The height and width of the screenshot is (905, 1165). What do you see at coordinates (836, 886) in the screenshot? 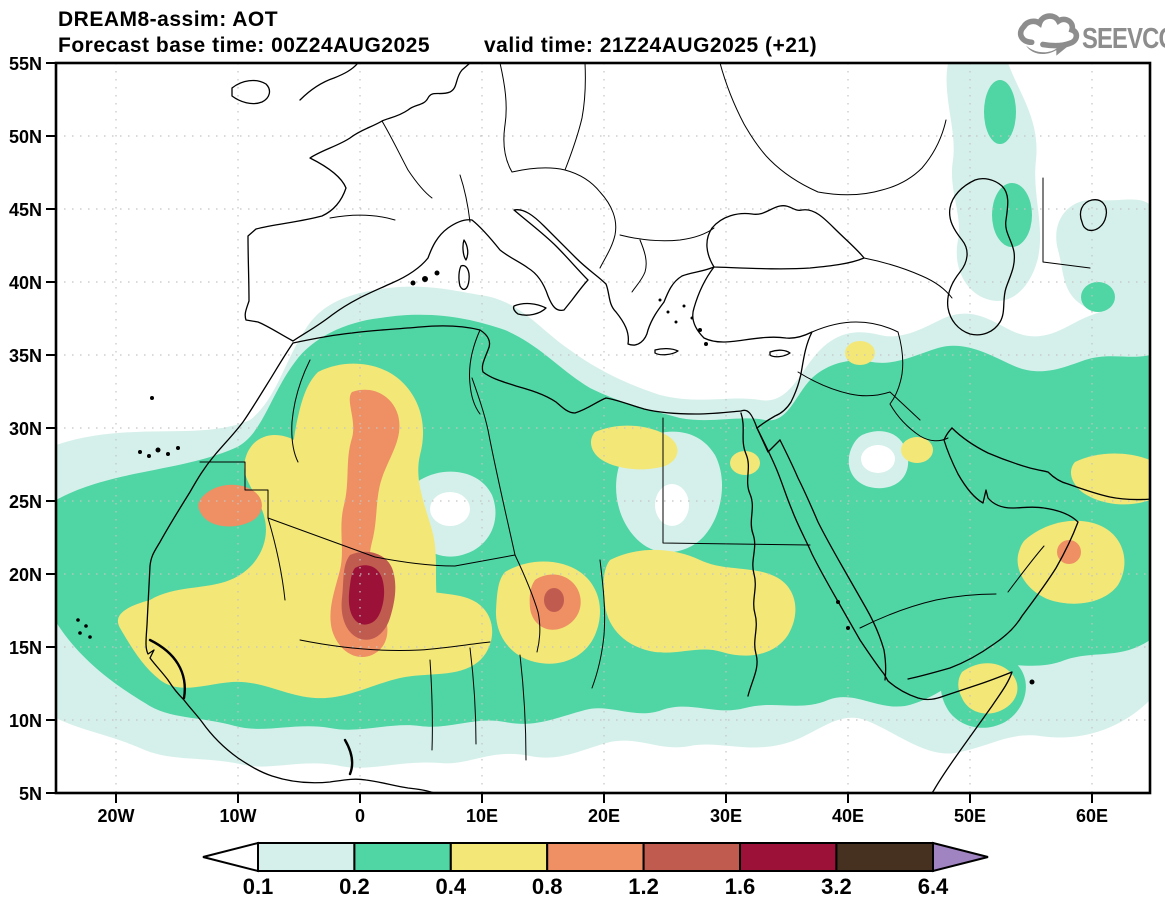
I see `colorbar-label: 3.2` at bounding box center [836, 886].